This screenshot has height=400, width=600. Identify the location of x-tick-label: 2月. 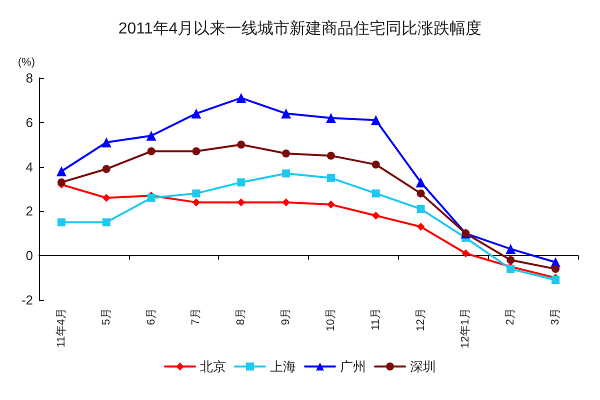
(510, 317).